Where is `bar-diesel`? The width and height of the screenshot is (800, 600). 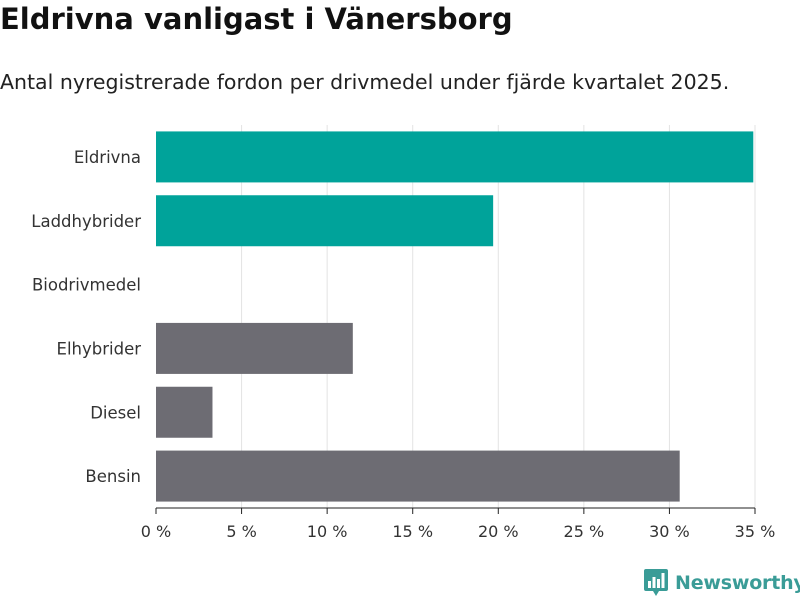 bar-diesel is located at coordinates (184, 412).